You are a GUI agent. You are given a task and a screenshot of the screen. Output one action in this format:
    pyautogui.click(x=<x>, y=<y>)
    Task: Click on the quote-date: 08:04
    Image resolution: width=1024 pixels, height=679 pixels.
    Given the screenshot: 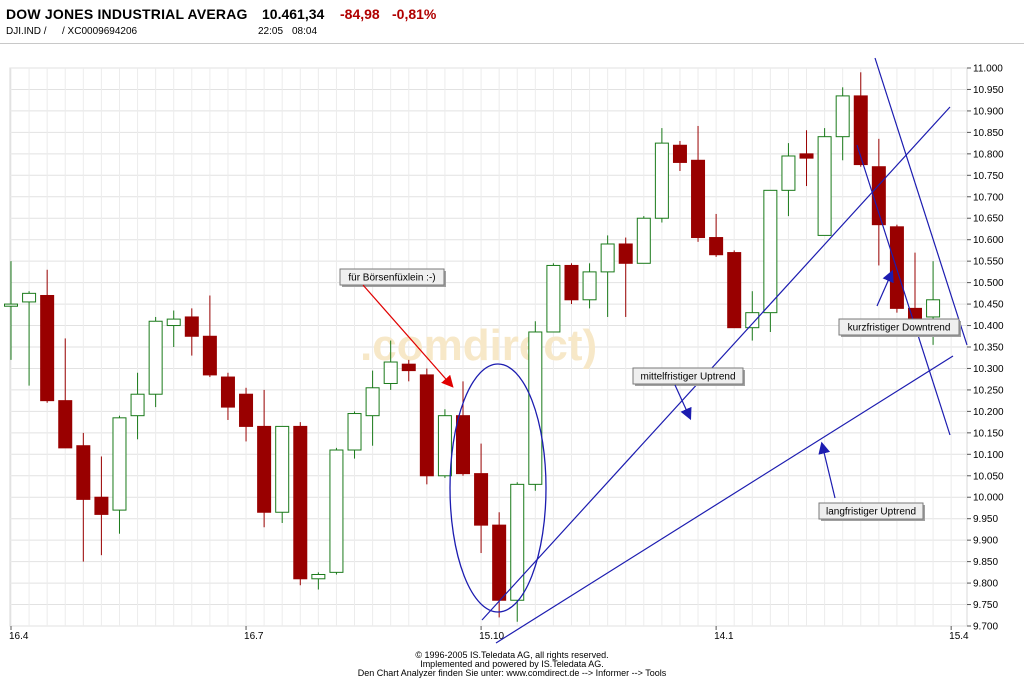 What is the action you would take?
    pyautogui.click(x=305, y=31)
    